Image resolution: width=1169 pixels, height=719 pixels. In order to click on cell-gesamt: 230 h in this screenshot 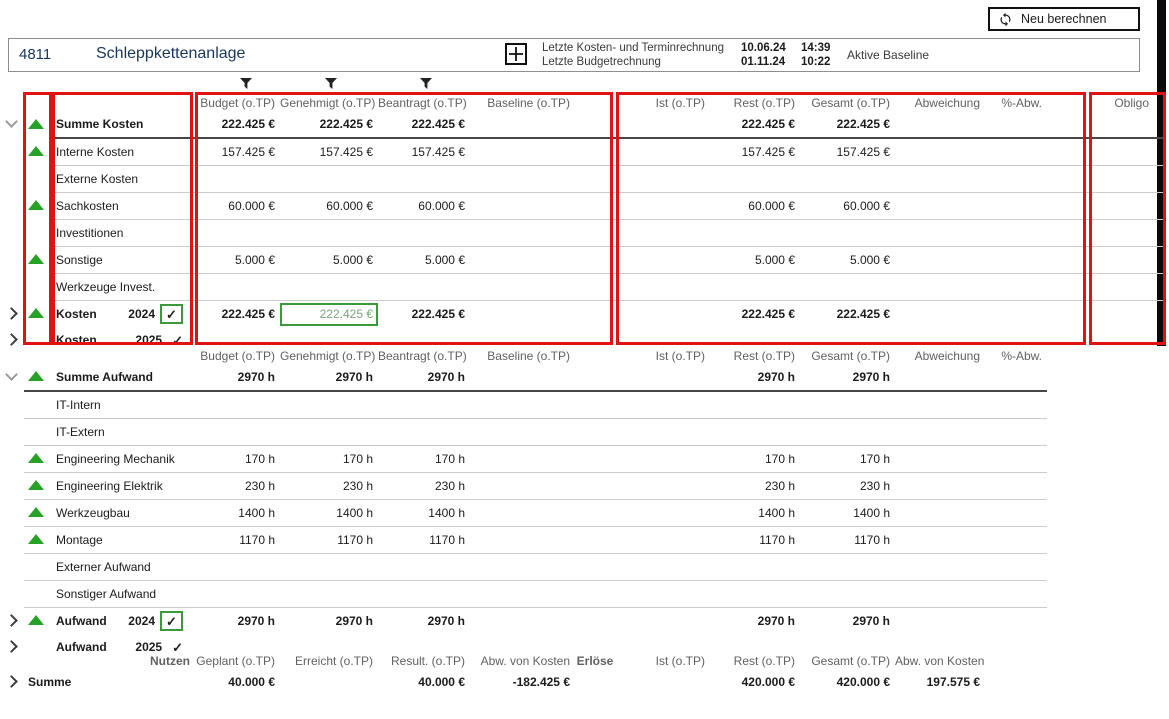, I will do `click(847, 486)`.